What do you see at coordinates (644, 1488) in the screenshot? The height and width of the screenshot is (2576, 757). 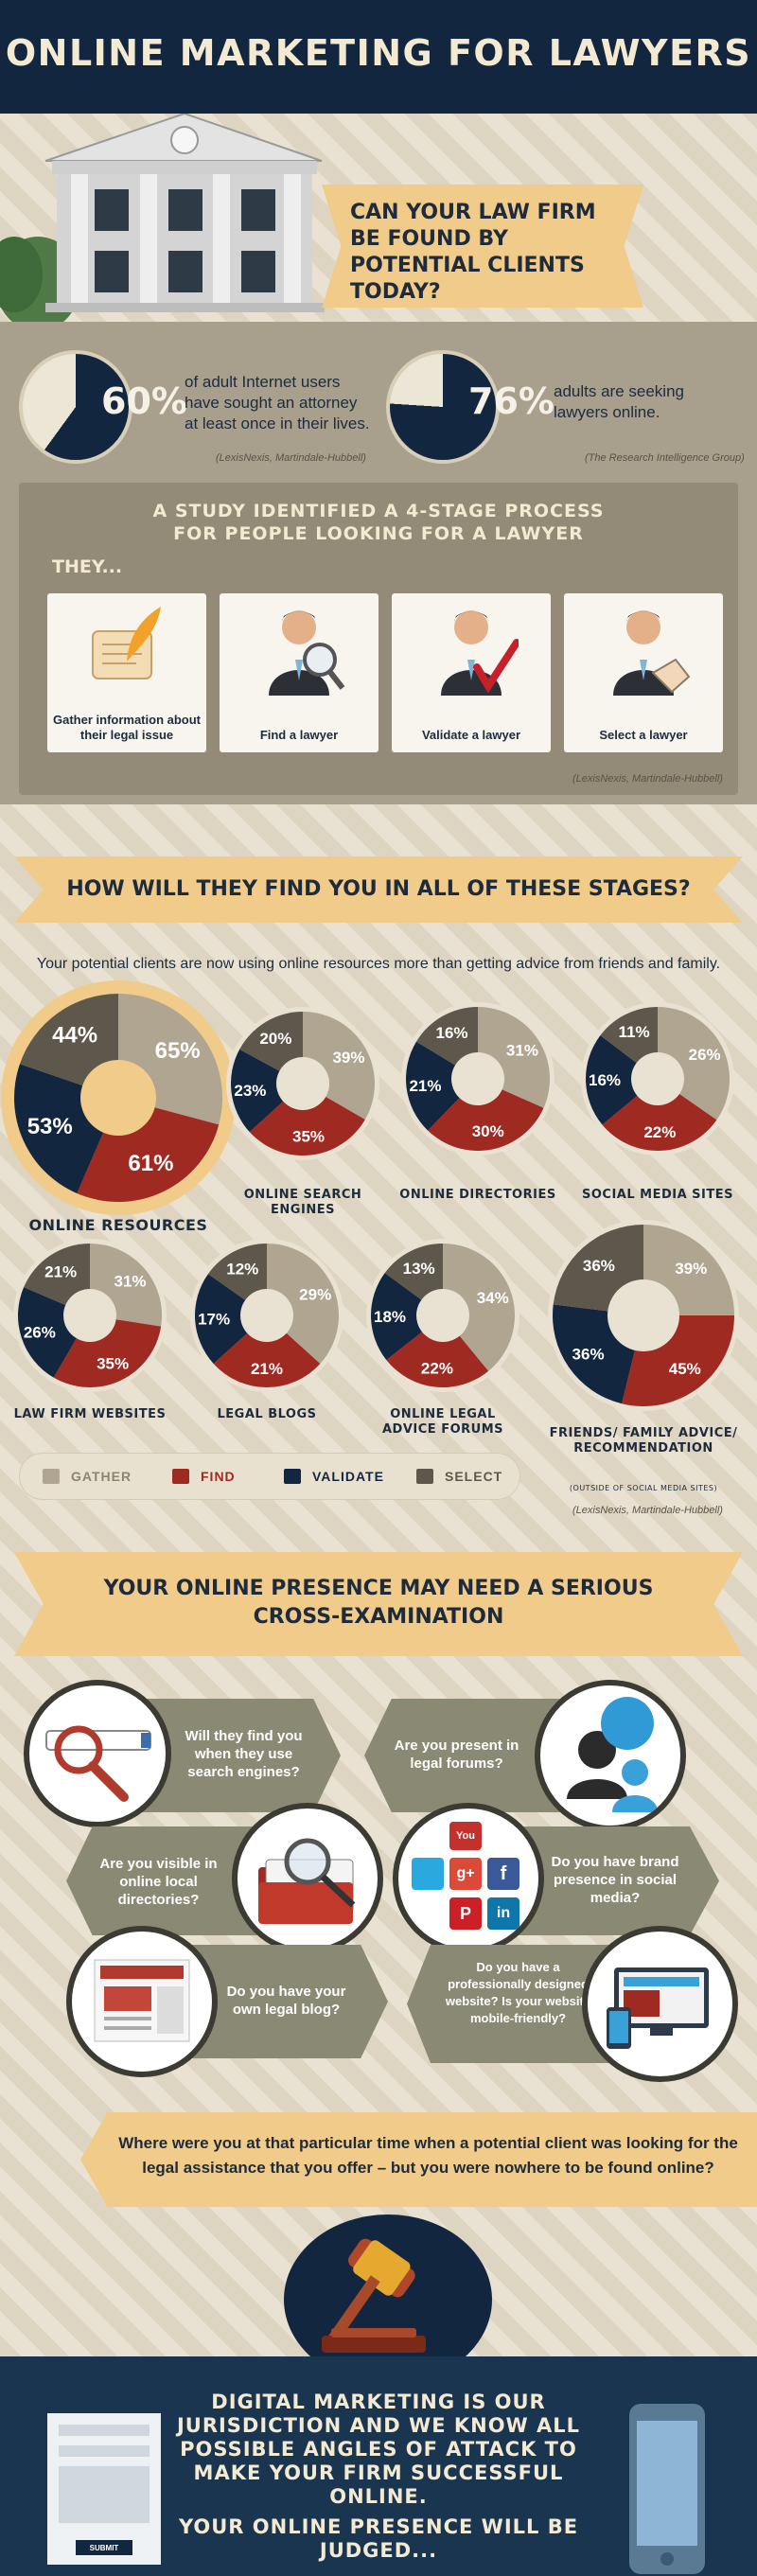 I see `donut-note: (OUTSIDE OF SOCIAL MEDIA SITES)` at bounding box center [644, 1488].